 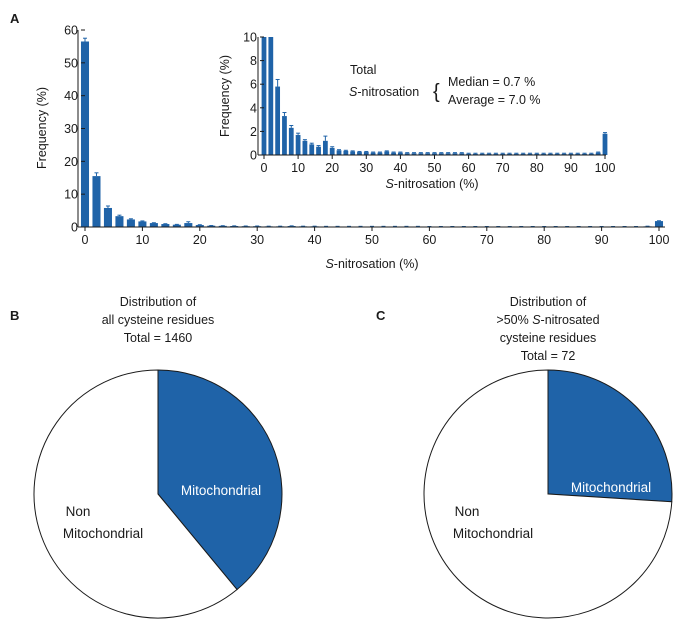 I want to click on pie-c-title-line-2: >50% S-nitrosated, so click(x=547, y=320).